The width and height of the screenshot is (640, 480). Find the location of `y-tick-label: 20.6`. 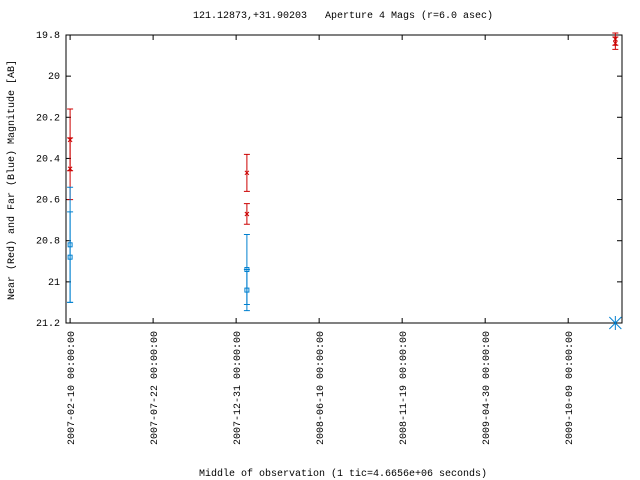

y-tick-label: 20.6 is located at coordinates (48, 201).